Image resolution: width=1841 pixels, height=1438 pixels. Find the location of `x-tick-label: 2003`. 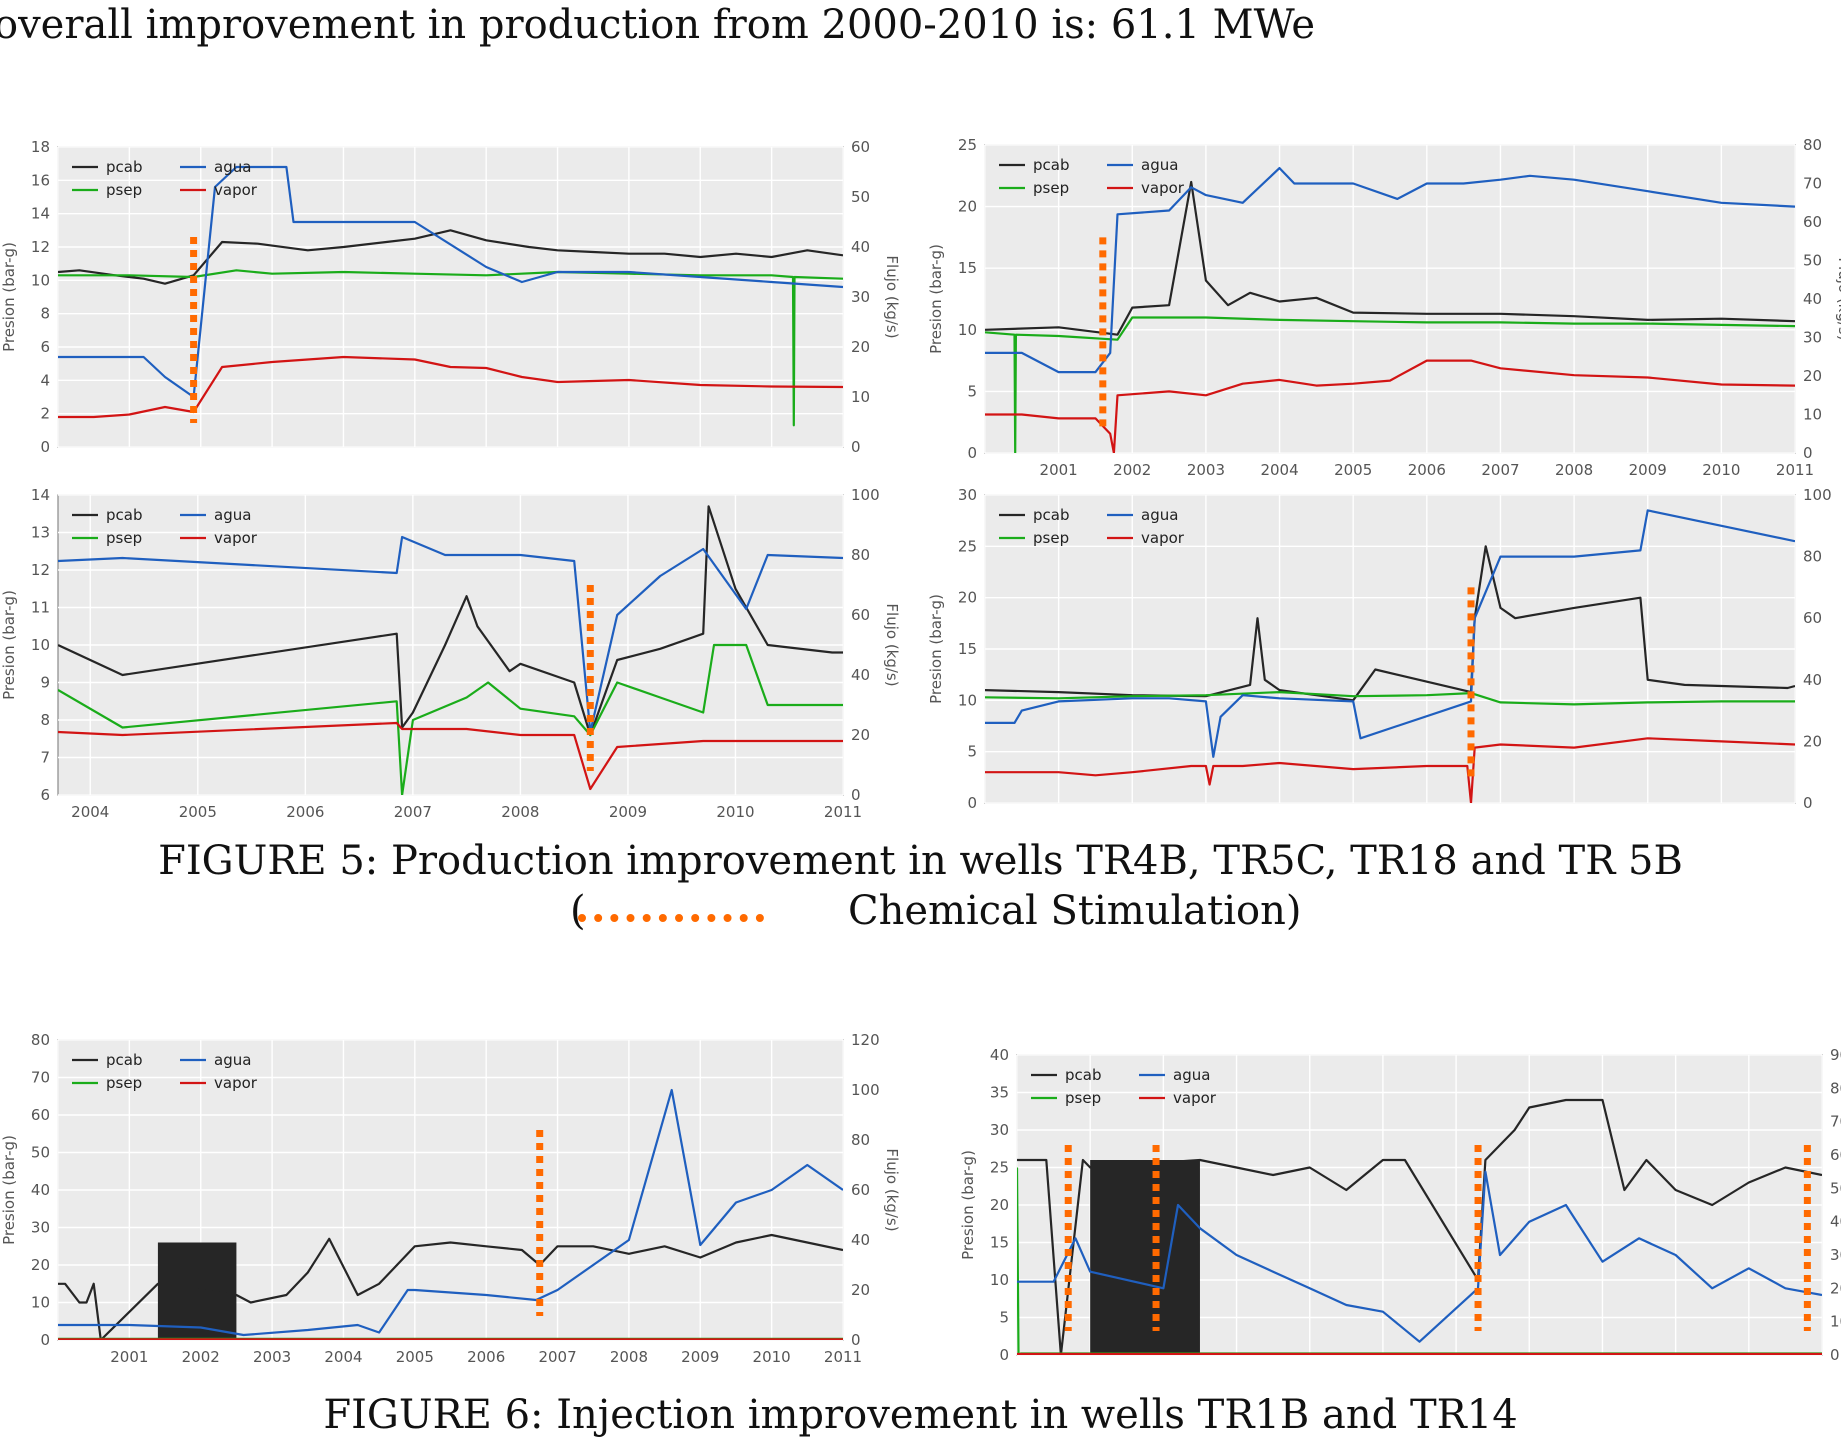

x-tick-label: 2003 is located at coordinates (1206, 470).